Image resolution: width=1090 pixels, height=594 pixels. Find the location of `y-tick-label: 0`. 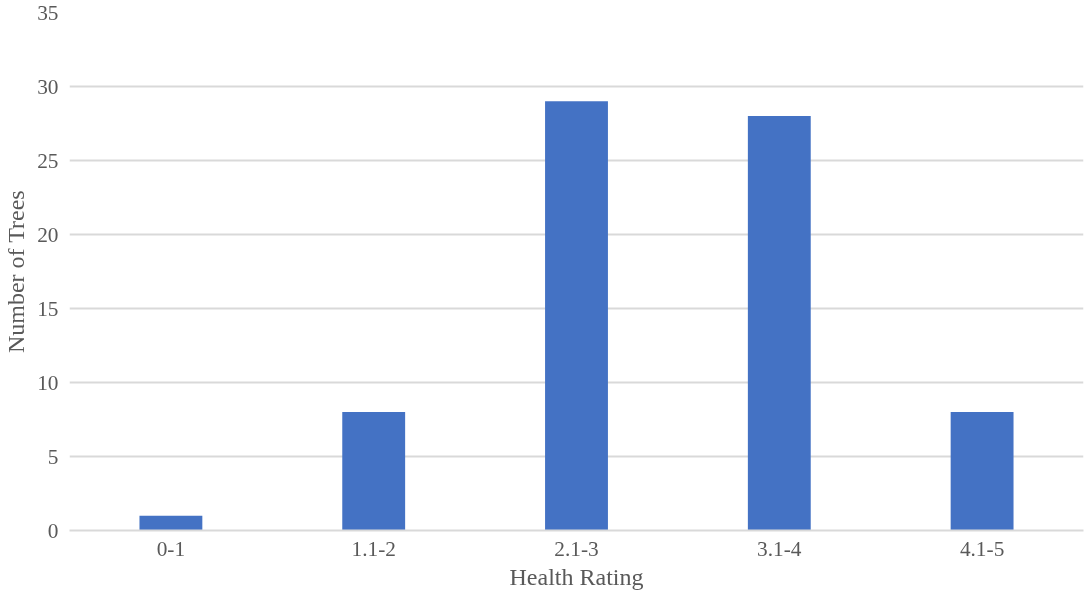

y-tick-label: 0 is located at coordinates (53, 530).